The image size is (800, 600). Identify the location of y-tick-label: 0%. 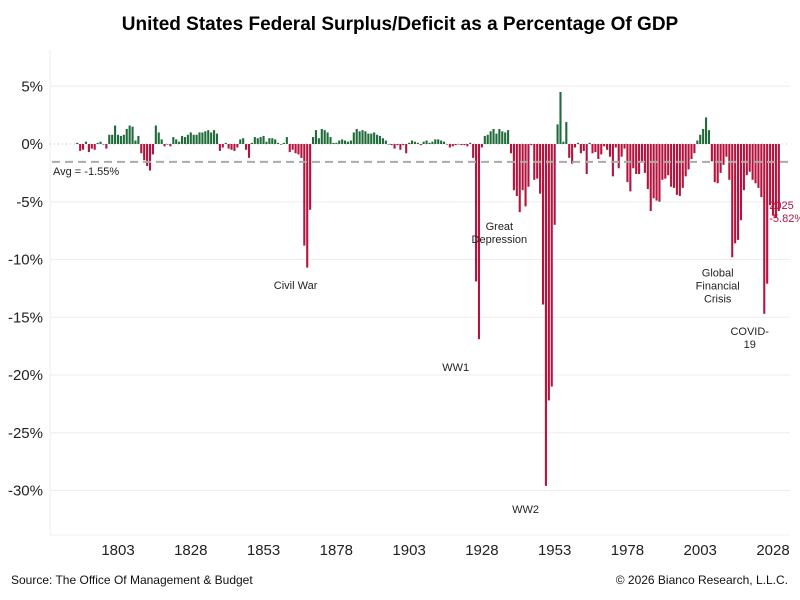
(32, 144).